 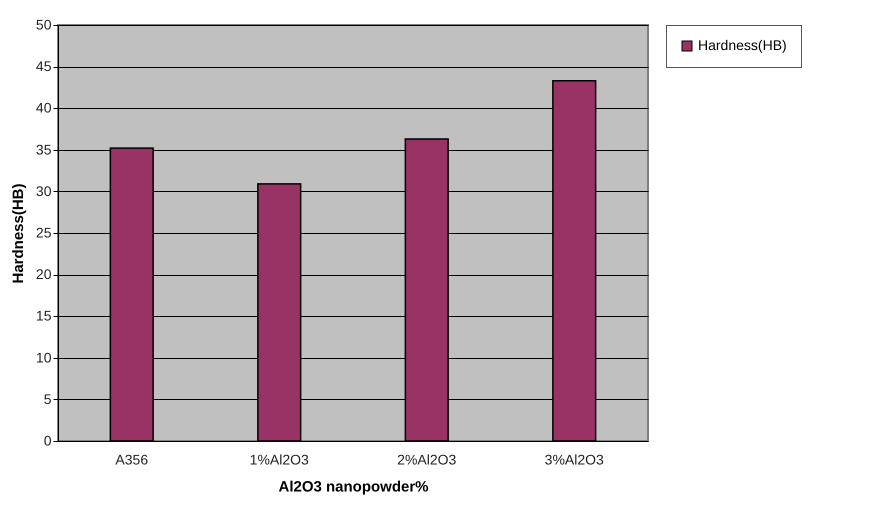 What do you see at coordinates (18, 233) in the screenshot?
I see `y-axis-title: Hardness(HB)` at bounding box center [18, 233].